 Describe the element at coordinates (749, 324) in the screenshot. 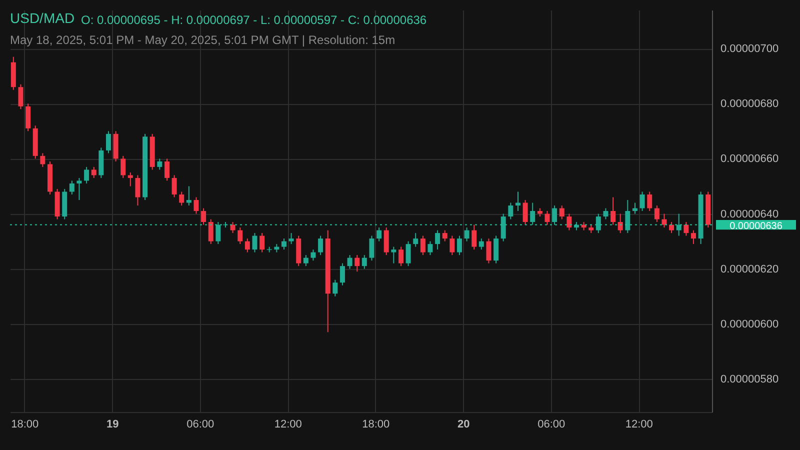

I see `y-tick-label: 0.00000600` at that location.